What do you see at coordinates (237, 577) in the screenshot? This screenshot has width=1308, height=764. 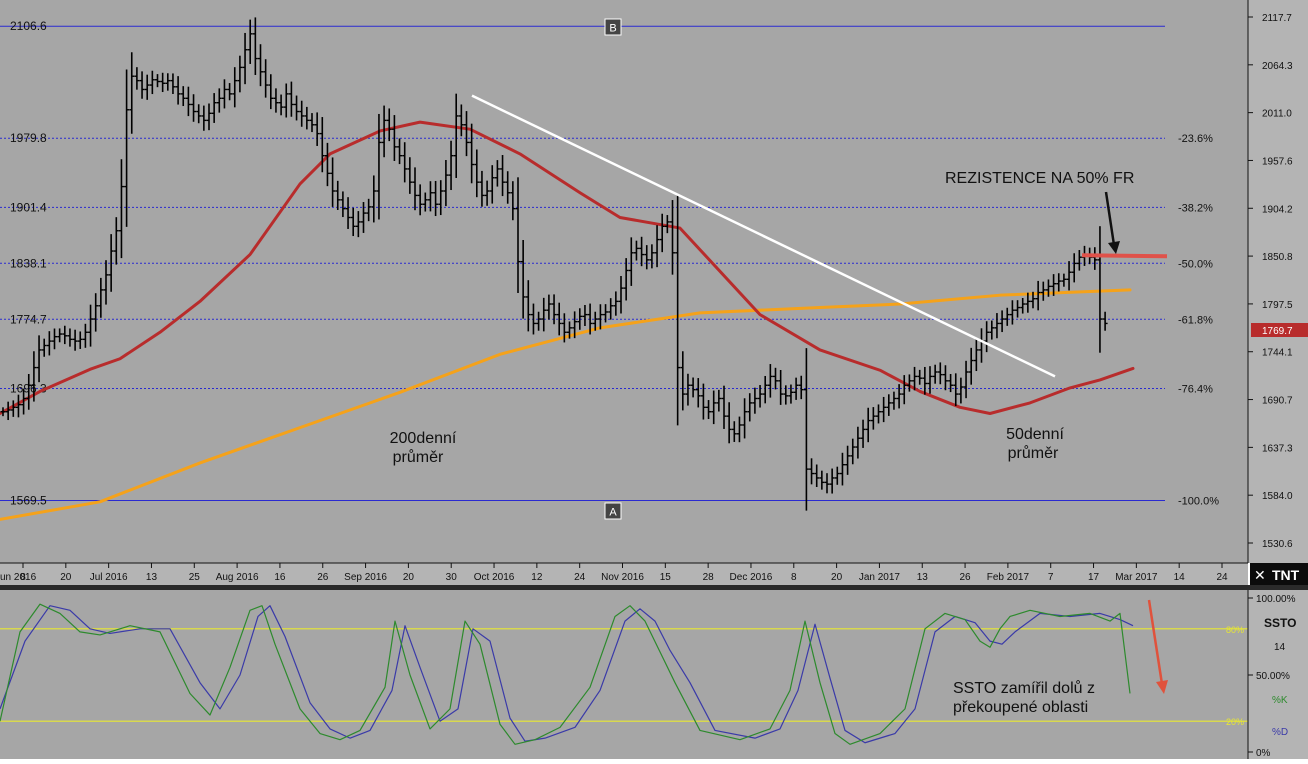 I see `date-axis-label: Aug 2016` at bounding box center [237, 577].